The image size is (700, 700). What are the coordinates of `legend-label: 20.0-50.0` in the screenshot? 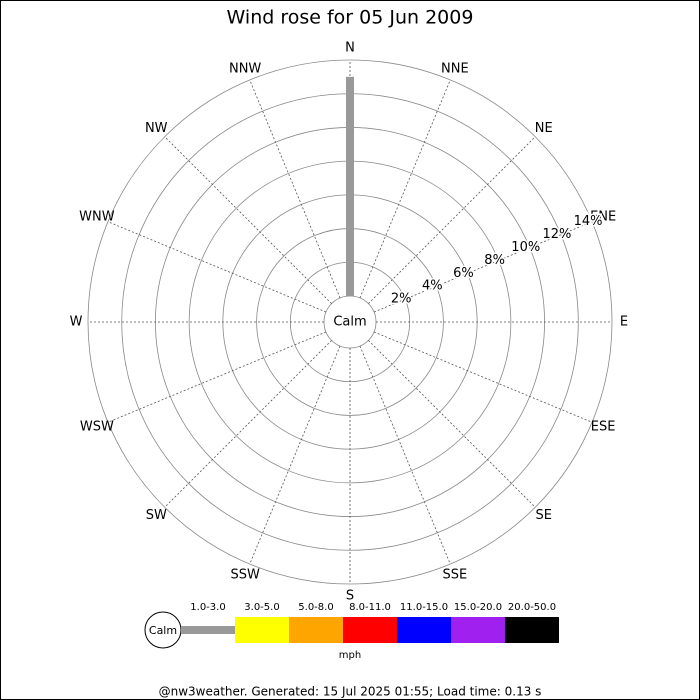 It's located at (532, 607).